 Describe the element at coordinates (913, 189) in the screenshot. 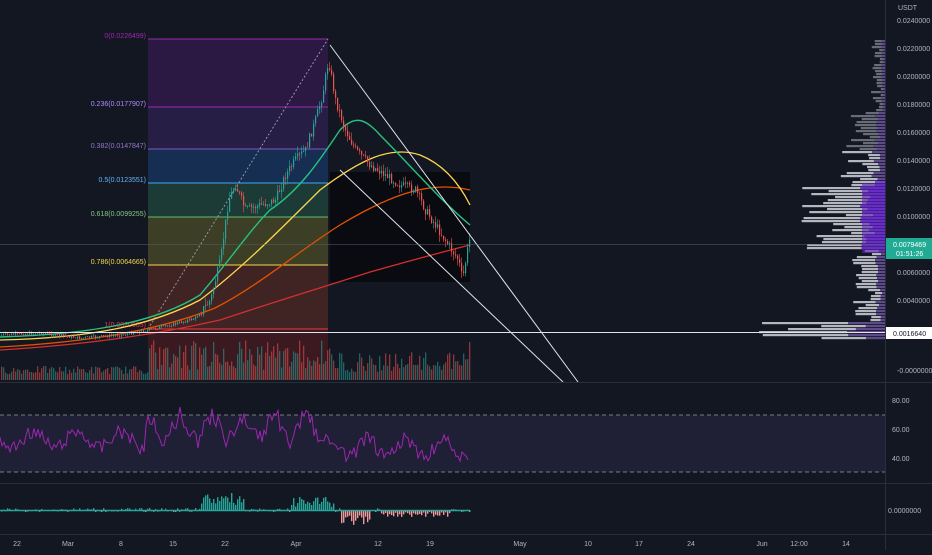

I see `price-tick: 0.0120000` at that location.